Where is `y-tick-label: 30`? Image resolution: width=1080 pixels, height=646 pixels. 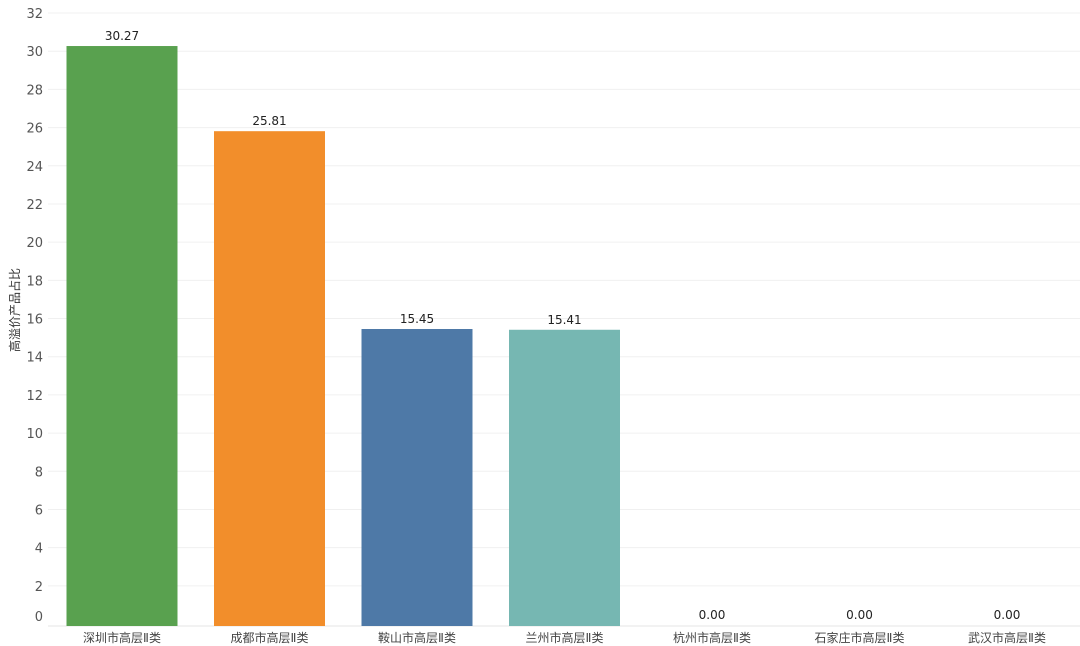 y-tick-label: 30 is located at coordinates (34, 52).